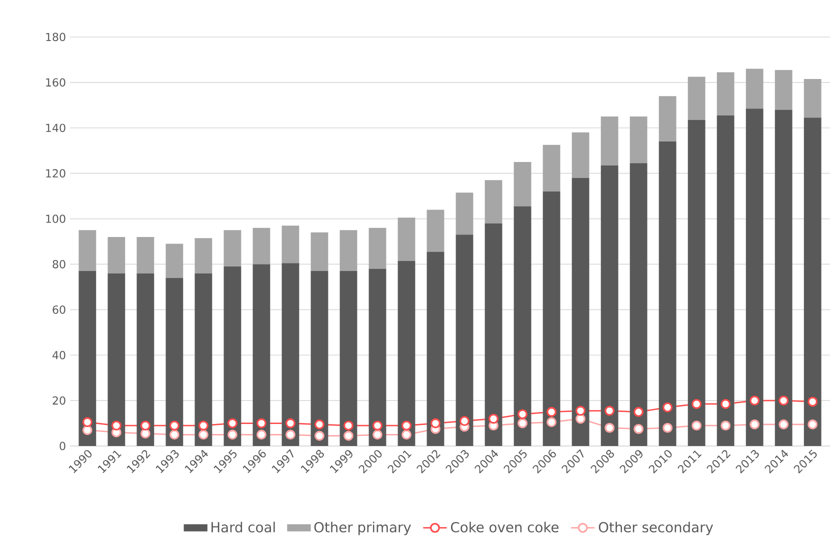 Image resolution: width=838 pixels, height=552 pixels. I want to click on y-tick-label: 140, so click(56, 128).